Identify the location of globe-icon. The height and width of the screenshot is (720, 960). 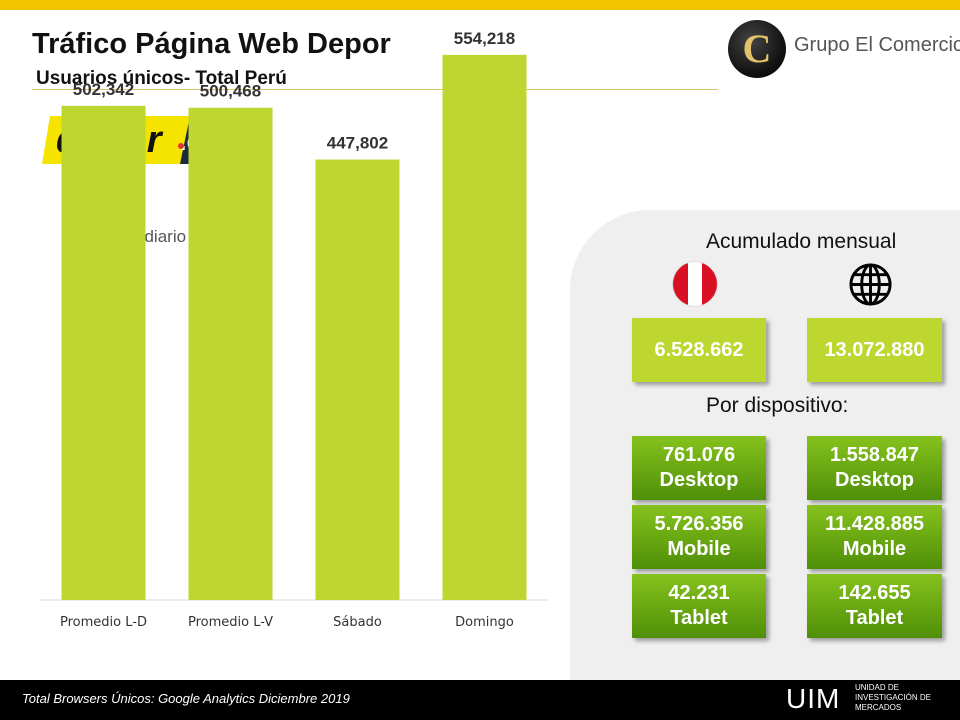
(870, 284).